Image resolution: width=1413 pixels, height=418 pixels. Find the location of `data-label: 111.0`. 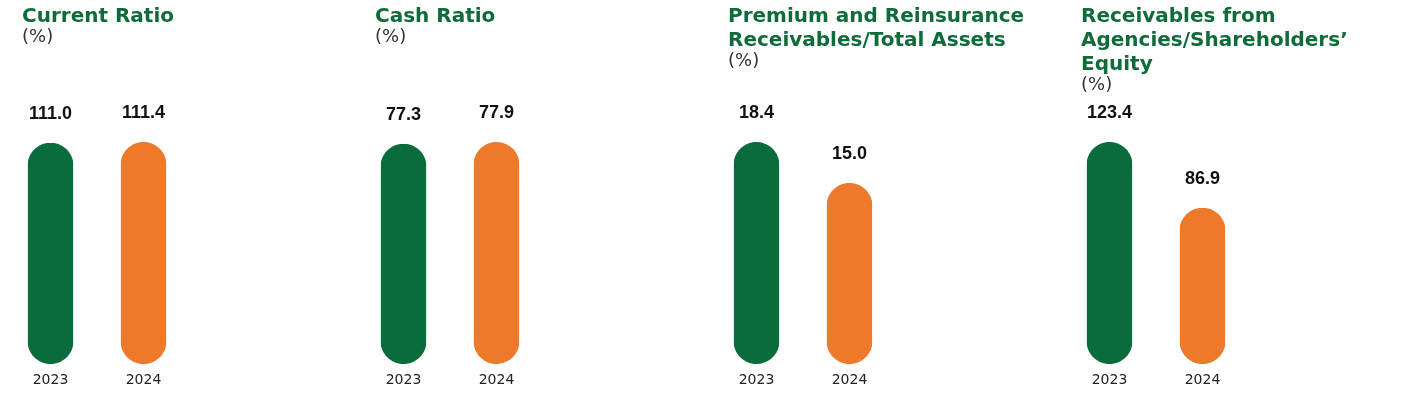

data-label: 111.0 is located at coordinates (50, 112).